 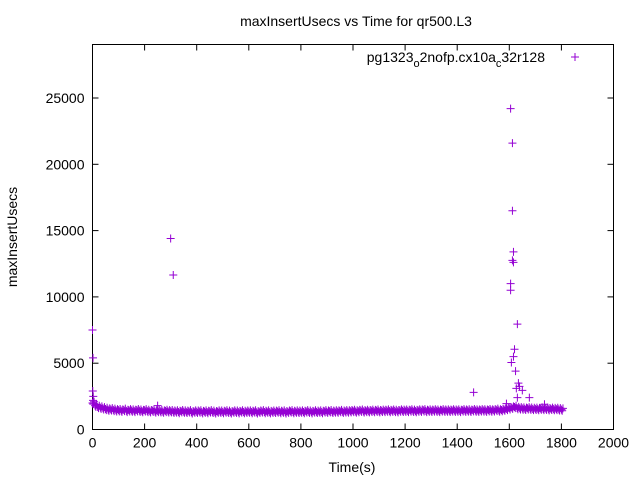 I want to click on x-tick-label: 200, so click(x=145, y=443).